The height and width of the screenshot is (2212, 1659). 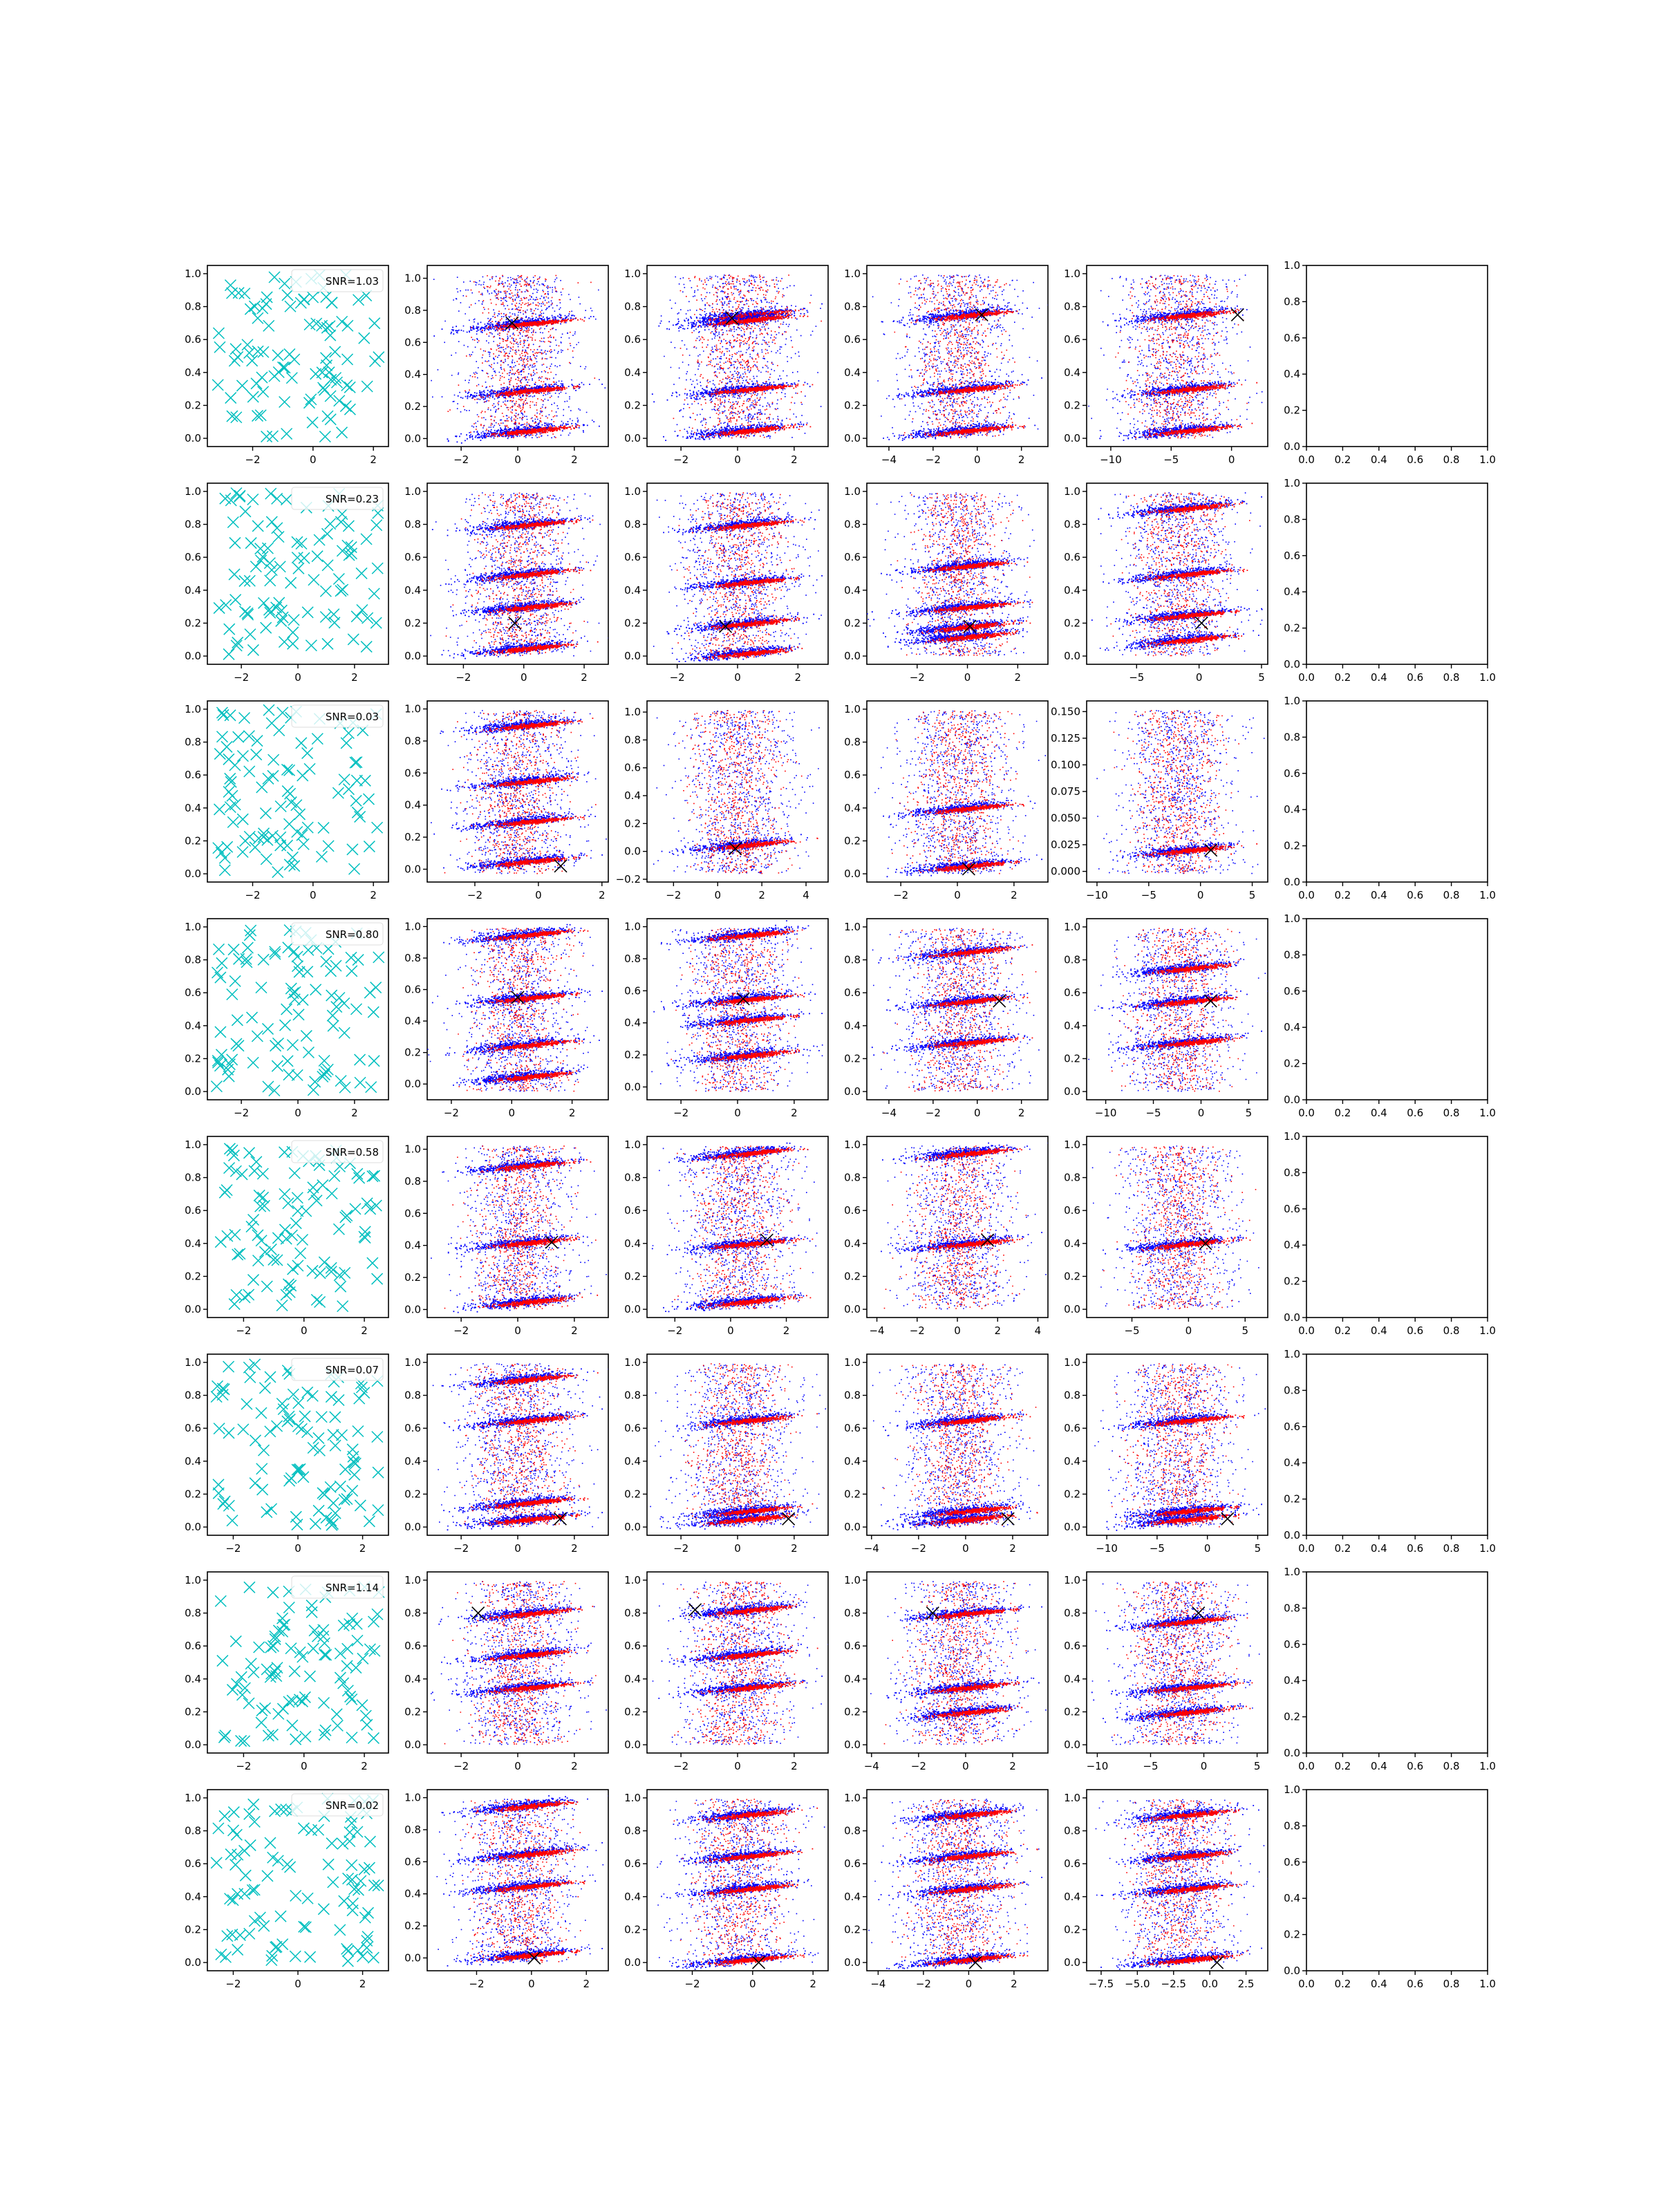 I want to click on subplot-r5-c4: −4 −2 0 2 4 0.0 0.2 0.4 0.6 0.8 1.0, so click(x=946, y=1236).